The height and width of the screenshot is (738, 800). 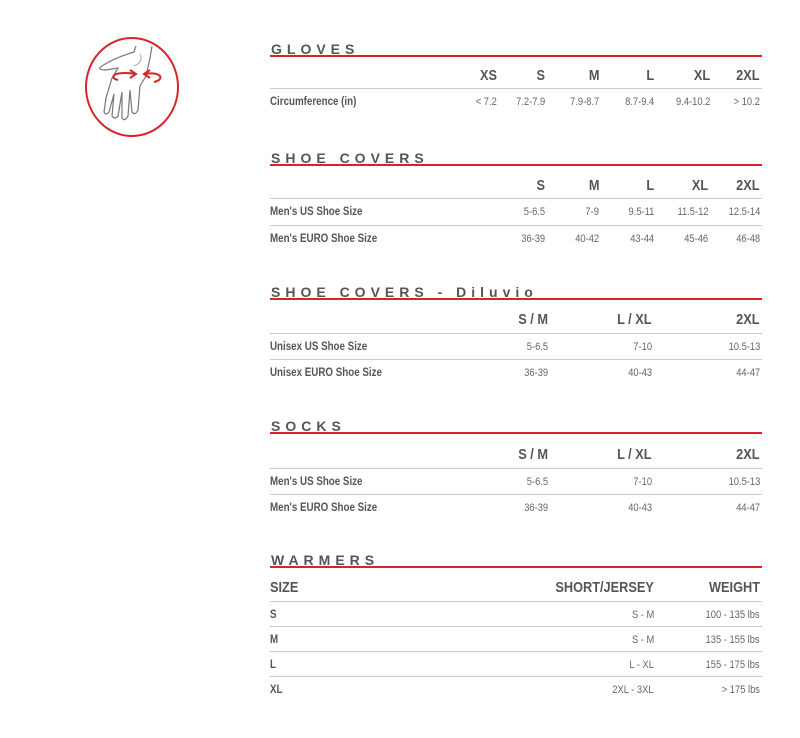 I want to click on cell-value: 7.2-7.9, so click(x=530, y=102).